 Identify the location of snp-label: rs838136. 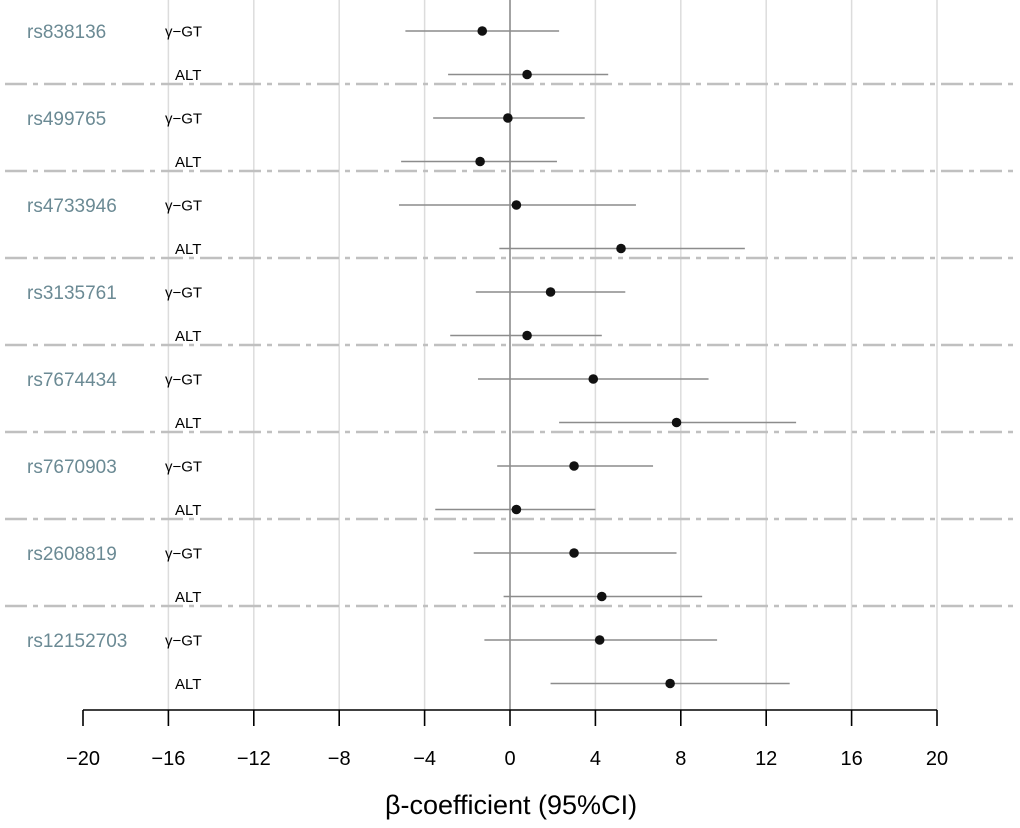
(66, 32).